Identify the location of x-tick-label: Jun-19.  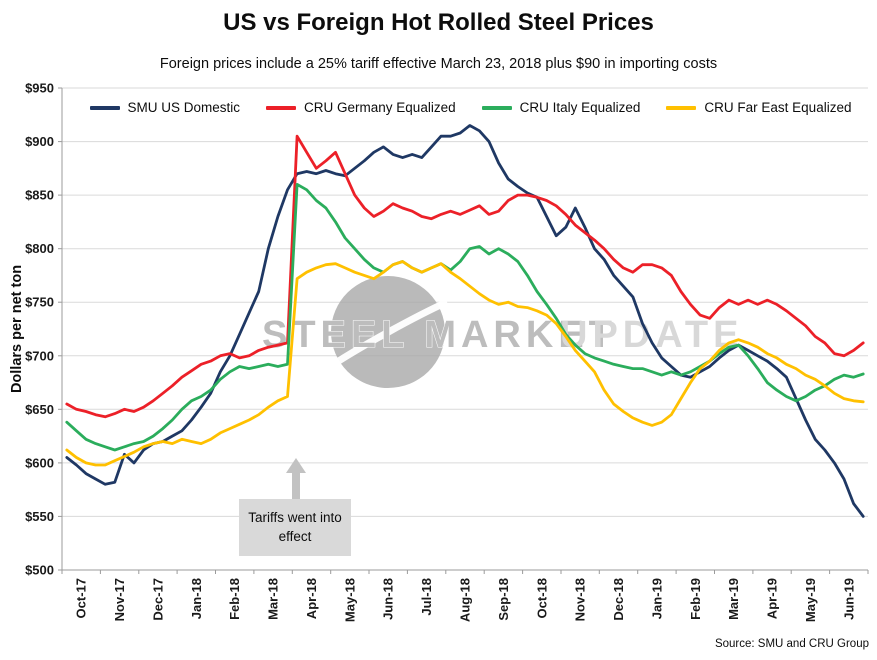
(848, 599).